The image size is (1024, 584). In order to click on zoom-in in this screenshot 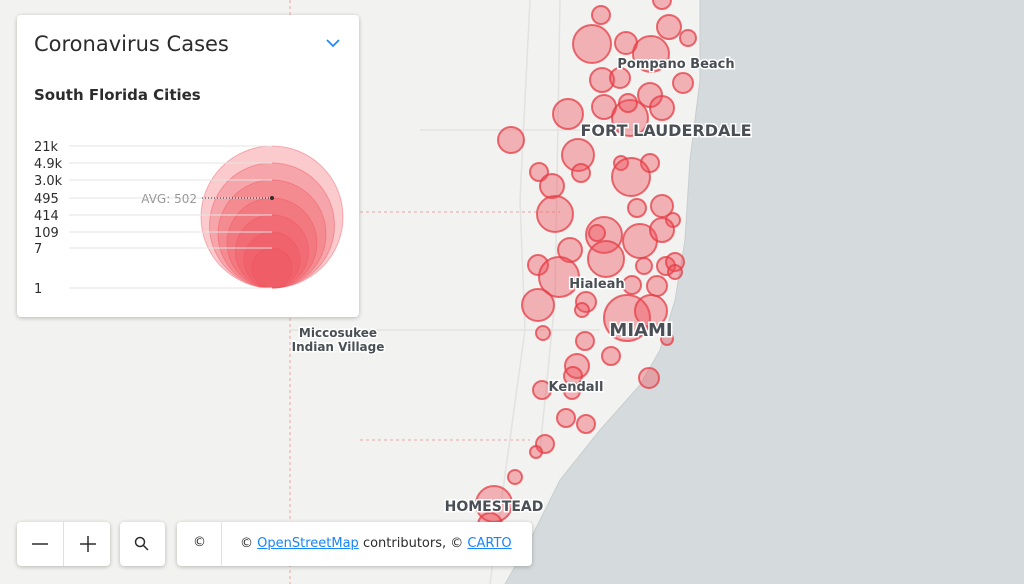, I will do `click(87, 544)`.